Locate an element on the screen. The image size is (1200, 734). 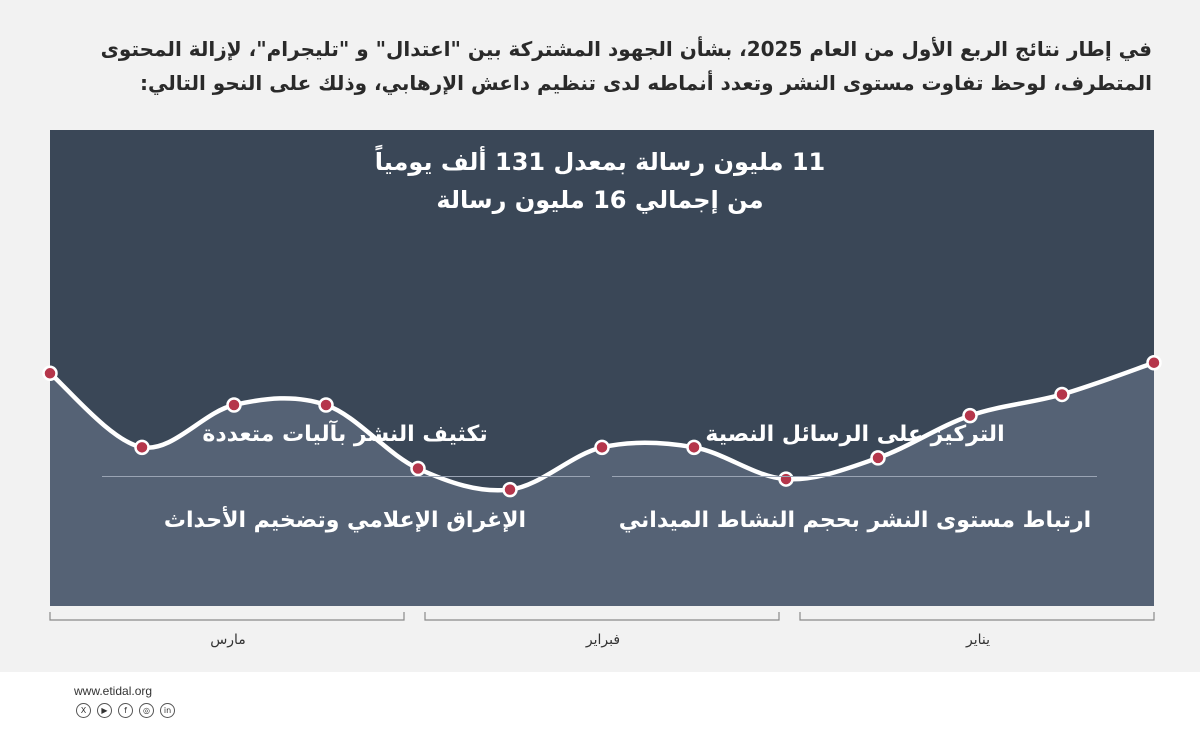
x-icon: X is located at coordinates (83, 710).